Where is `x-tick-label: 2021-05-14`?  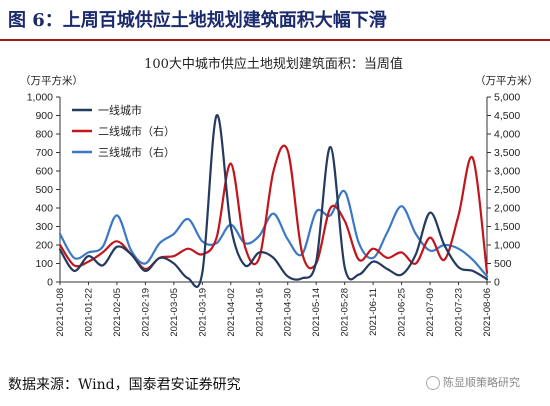 x-tick-label: 2021-05-14 is located at coordinates (316, 312).